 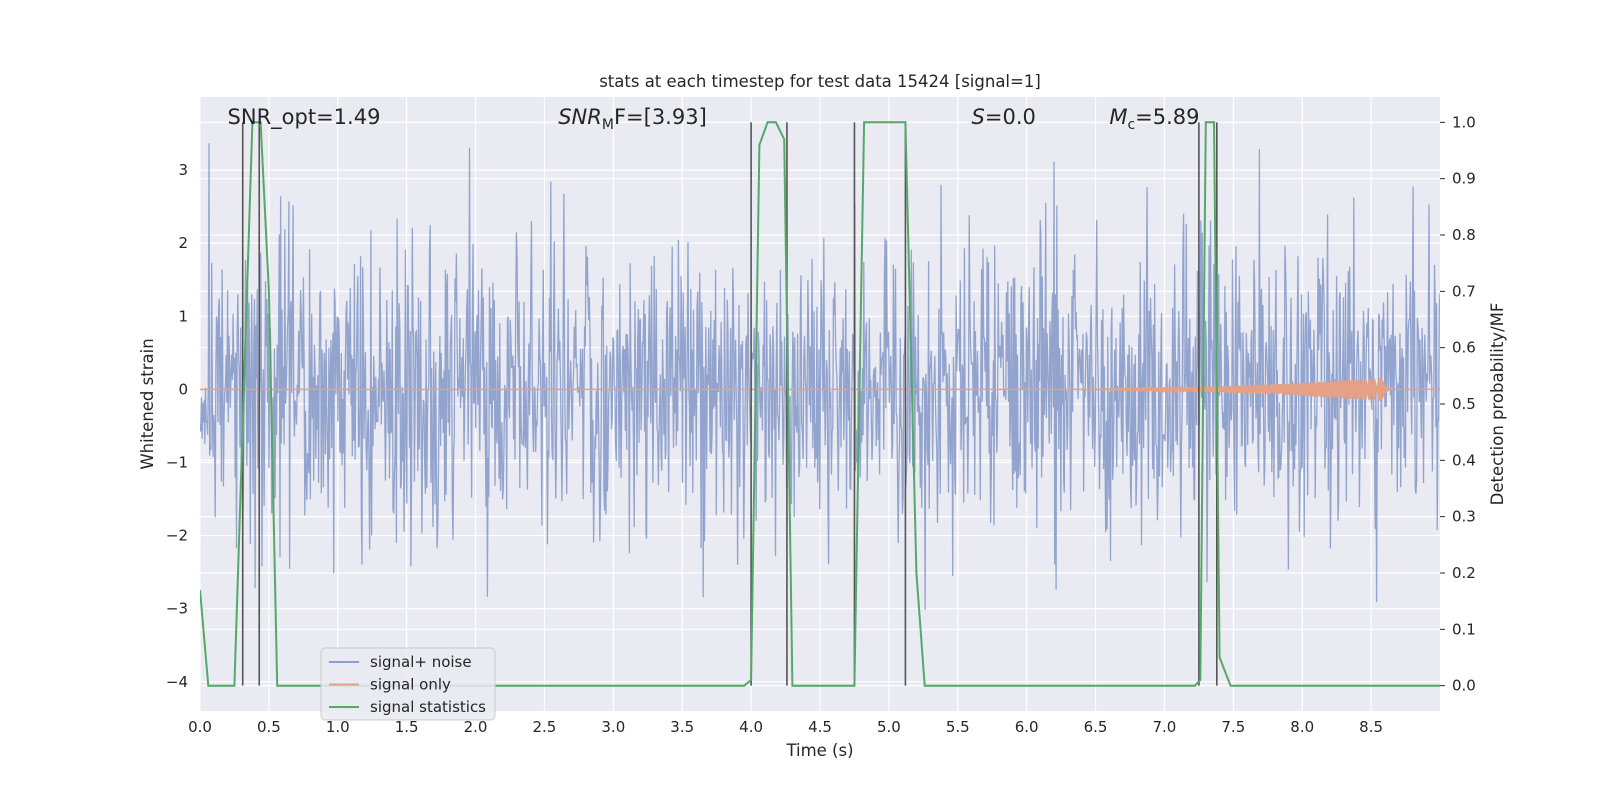 I want to click on x-tick-label: 4.5, so click(x=820, y=727).